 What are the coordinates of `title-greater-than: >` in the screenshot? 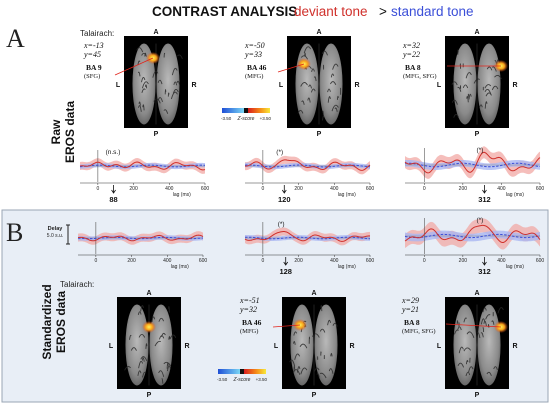 It's located at (383, 11).